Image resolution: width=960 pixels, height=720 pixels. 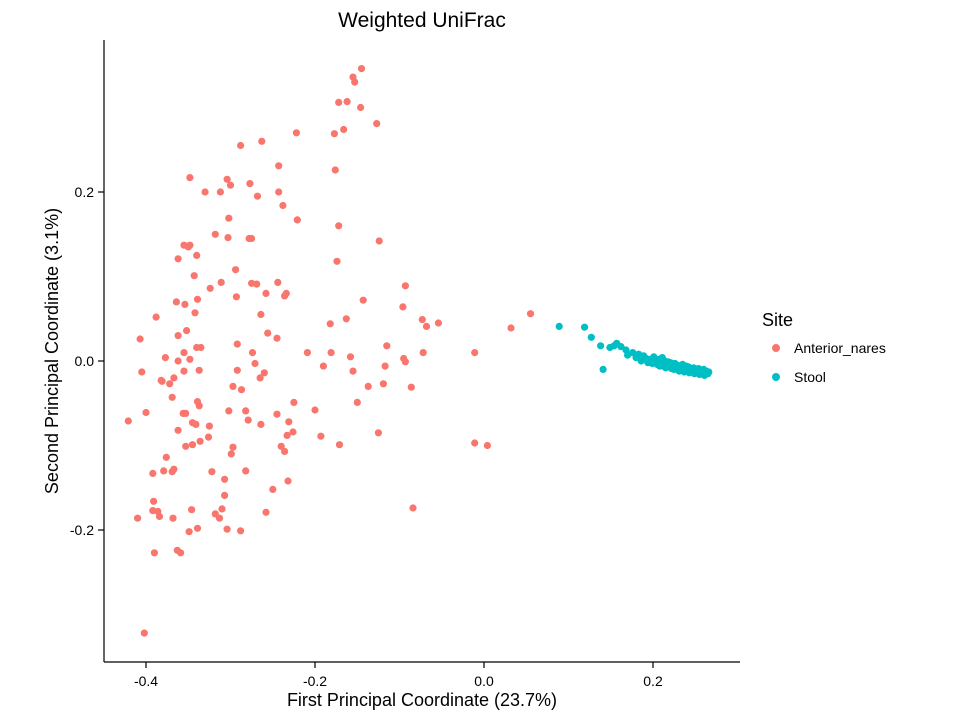 I want to click on y-tick-label: -0.2, so click(x=82, y=530).